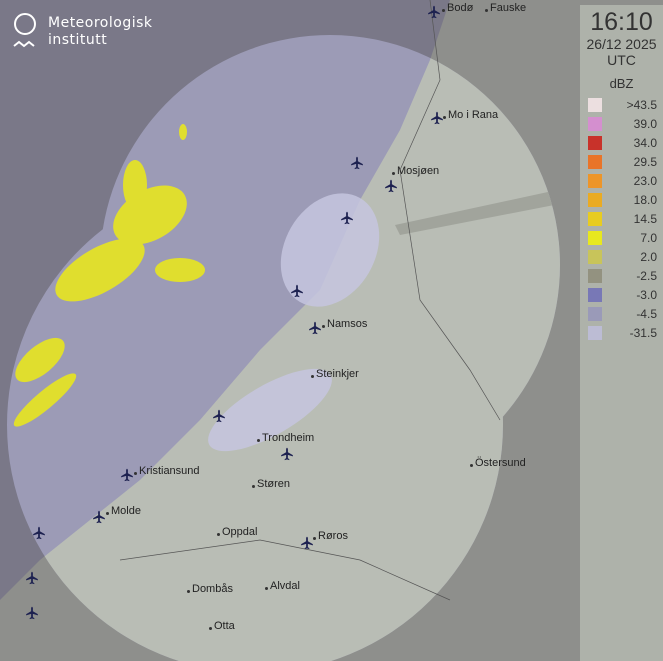 This screenshot has height=661, width=663. What do you see at coordinates (621, 275) in the screenshot?
I see `legend-row: -2.5` at bounding box center [621, 275].